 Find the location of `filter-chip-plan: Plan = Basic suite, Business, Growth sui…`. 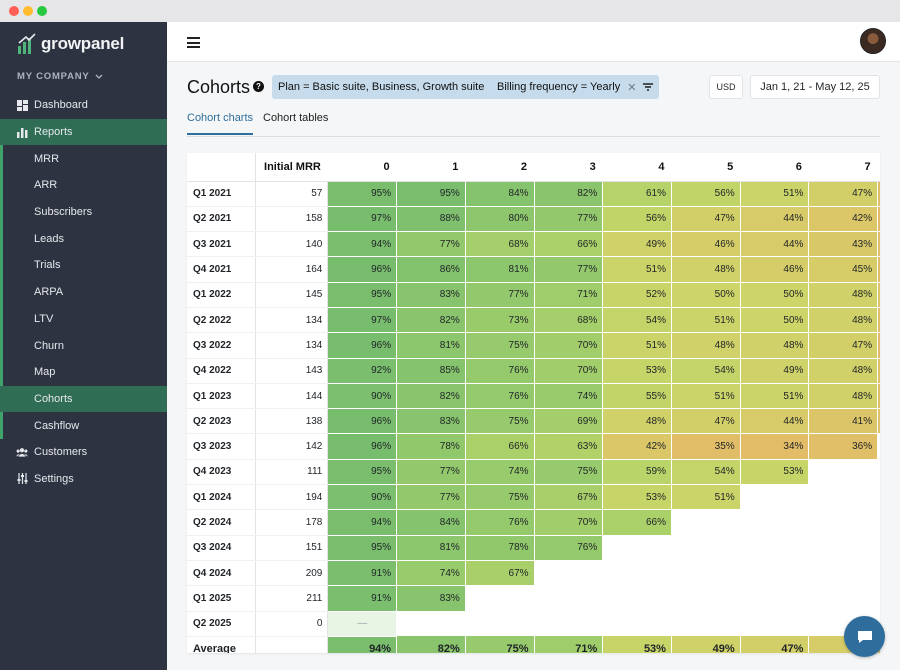

filter-chip-plan: Plan = Basic suite, Business, Growth sui… is located at coordinates (389, 87).